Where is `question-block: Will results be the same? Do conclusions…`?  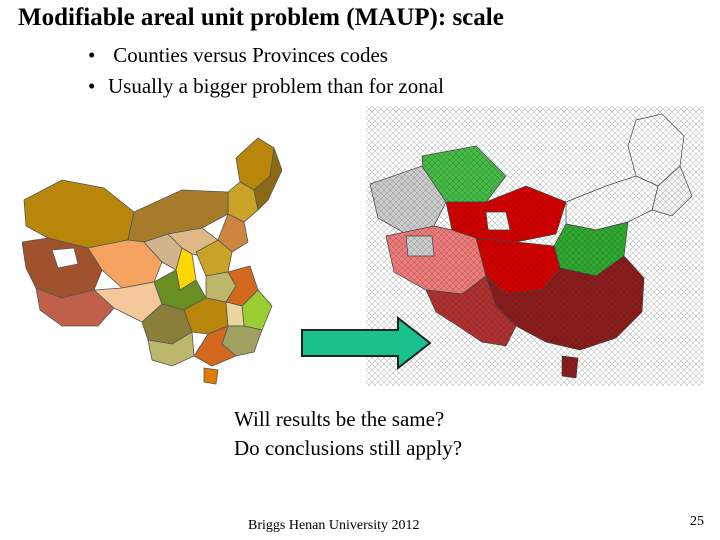 question-block: Will results be the same? Do conclusions… is located at coordinates (348, 434).